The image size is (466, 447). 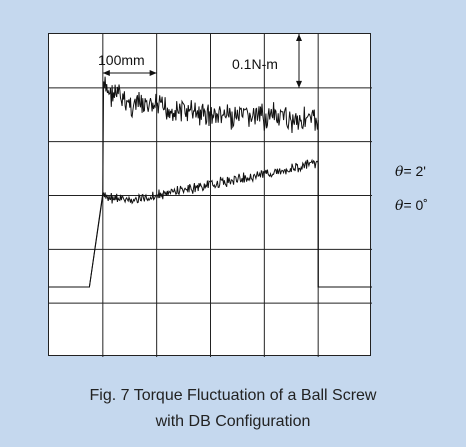 What do you see at coordinates (299, 37) in the screenshot?
I see `y-arrow-head-top` at bounding box center [299, 37].